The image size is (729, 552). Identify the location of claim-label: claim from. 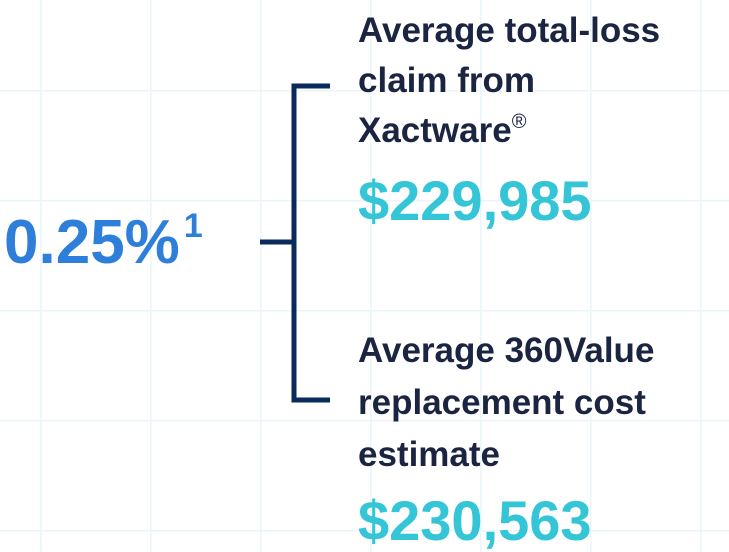
(446, 80).